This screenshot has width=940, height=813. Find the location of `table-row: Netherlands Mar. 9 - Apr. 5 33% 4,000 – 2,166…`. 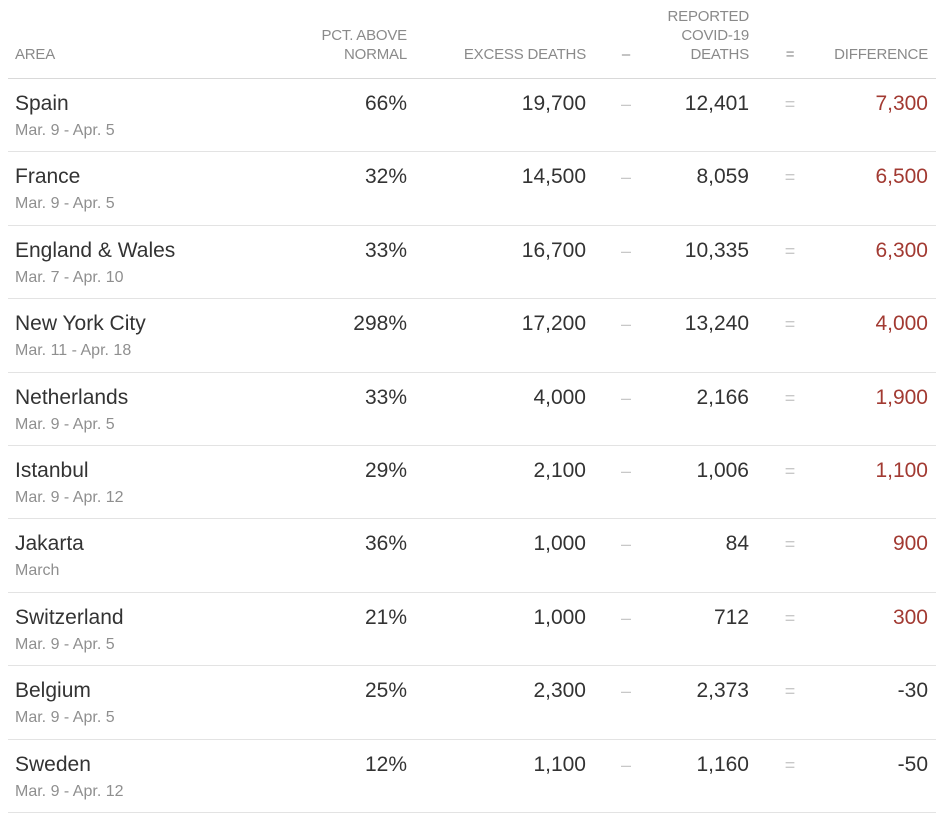

table-row: Netherlands Mar. 9 - Apr. 5 33% 4,000 – 2,166… is located at coordinates (472, 409).